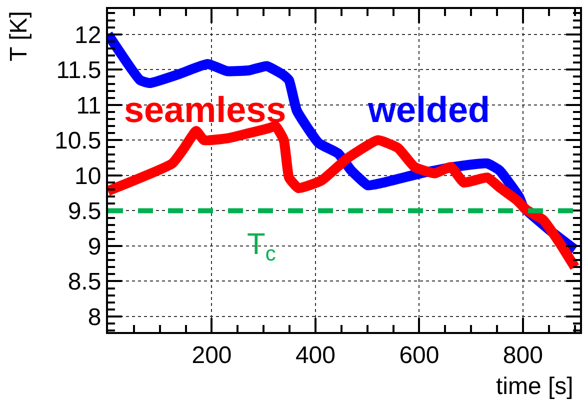 The height and width of the screenshot is (401, 585). What do you see at coordinates (88, 35) in the screenshot?
I see `y-tick-label: 12` at bounding box center [88, 35].